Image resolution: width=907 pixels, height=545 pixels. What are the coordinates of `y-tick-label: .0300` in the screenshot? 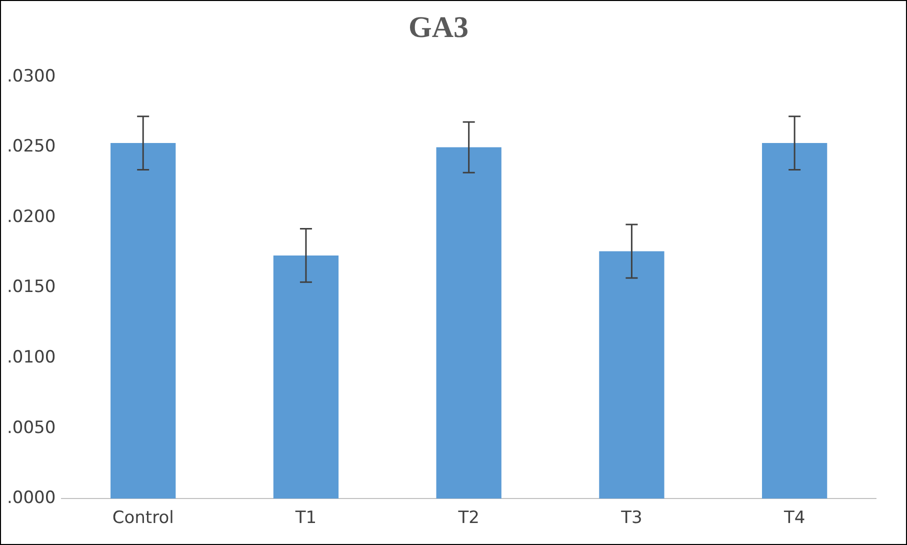 It's located at (31, 76).